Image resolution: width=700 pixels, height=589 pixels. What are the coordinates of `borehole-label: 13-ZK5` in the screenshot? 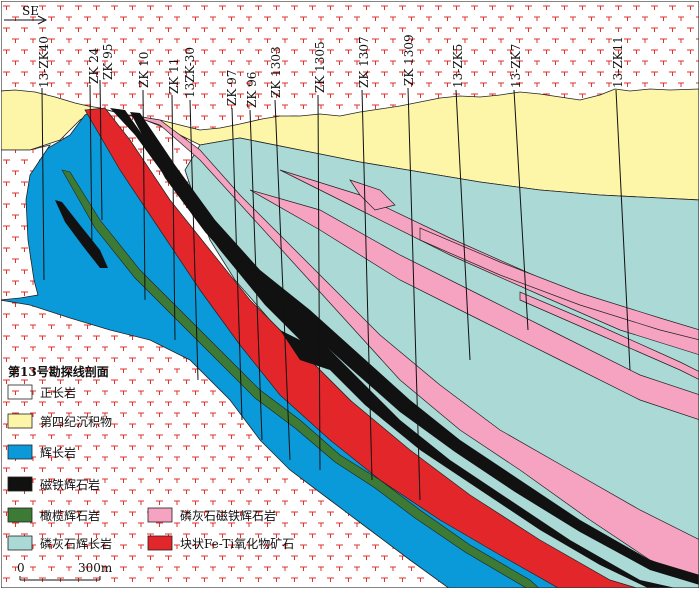 It's located at (458, 66).